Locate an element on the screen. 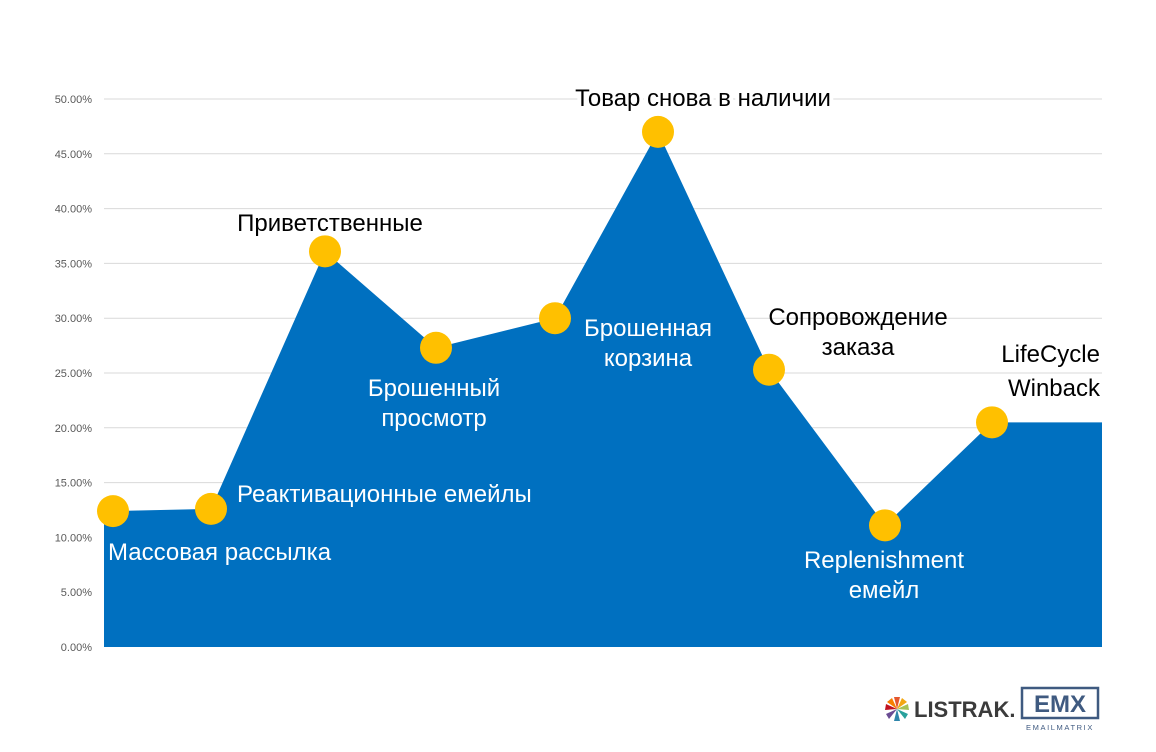 The width and height of the screenshot is (1156, 752). annotation-label: Сопровождение заказа is located at coordinates (857, 332).